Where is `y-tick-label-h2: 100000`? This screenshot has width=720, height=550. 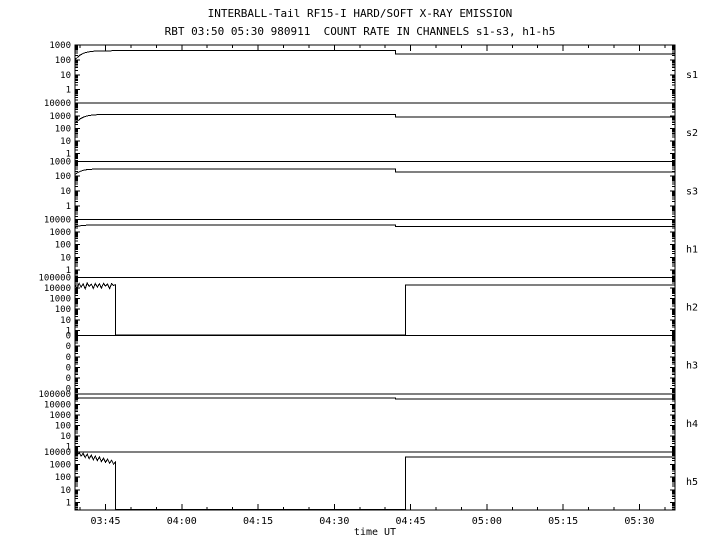
y-tick-label-h2: 100000 is located at coordinates (54, 279).